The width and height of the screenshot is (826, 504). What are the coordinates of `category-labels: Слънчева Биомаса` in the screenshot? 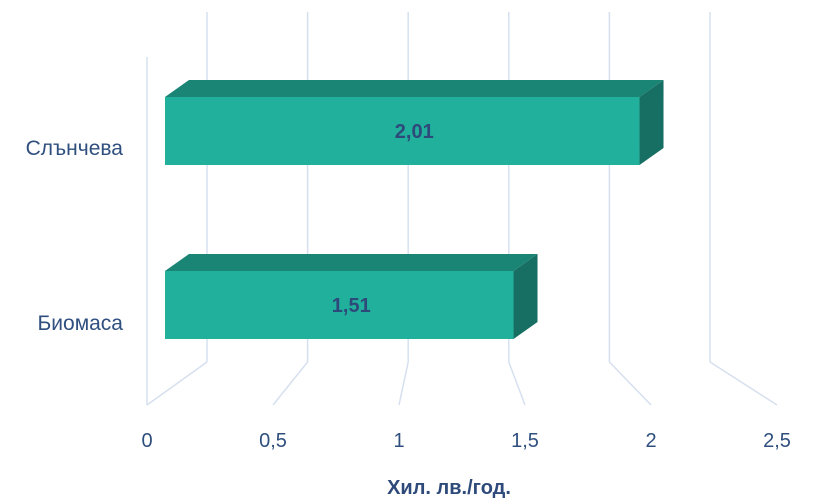 It's located at (75, 236).